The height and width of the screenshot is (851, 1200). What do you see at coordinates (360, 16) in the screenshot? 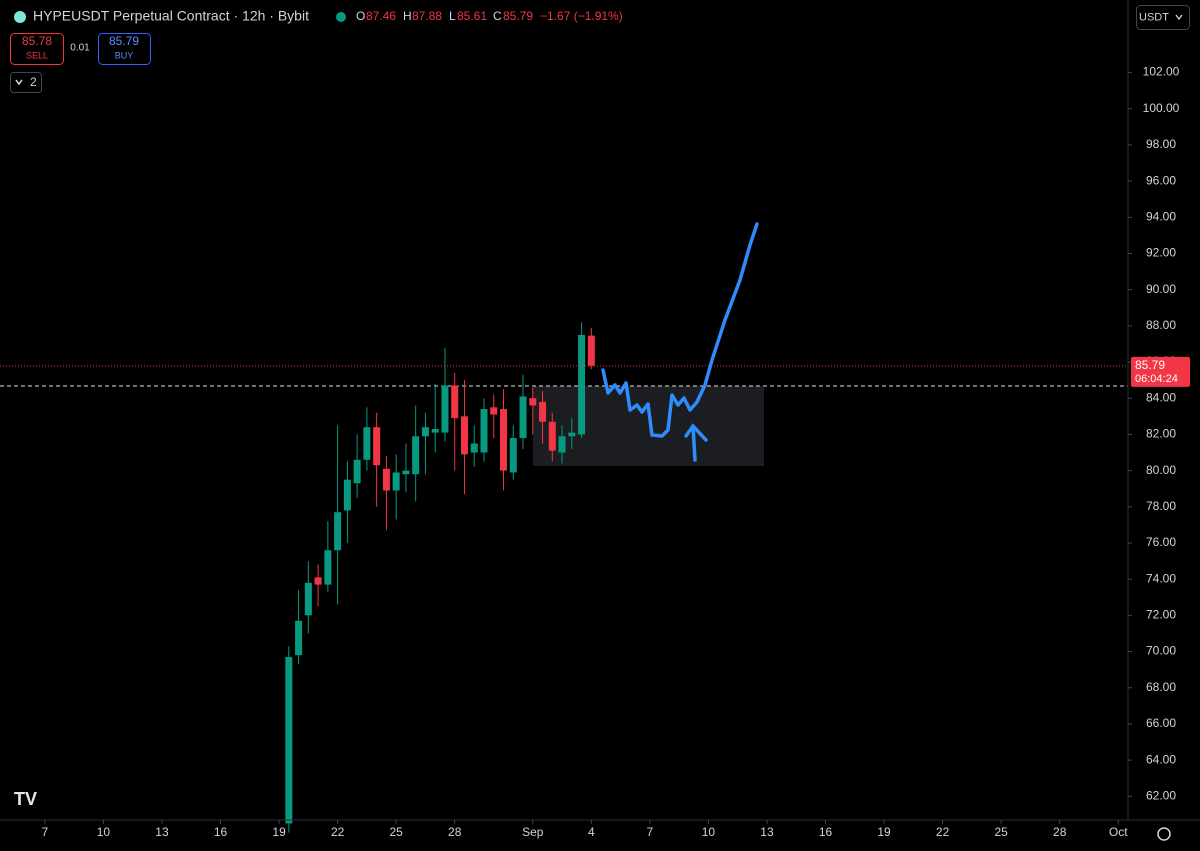
I see `ohlc-label: O` at bounding box center [360, 16].